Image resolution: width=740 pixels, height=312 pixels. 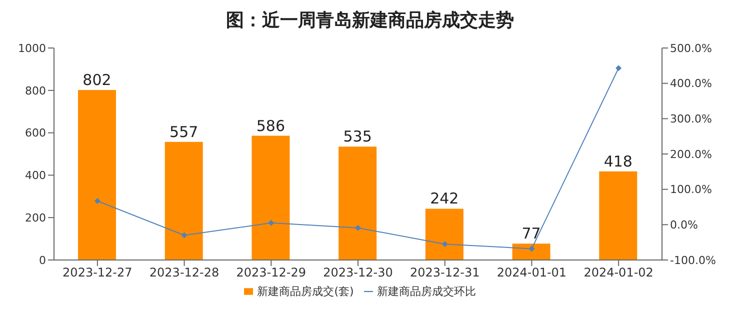 I want to click on y2-tick-label: 300.0%, so click(x=691, y=119).